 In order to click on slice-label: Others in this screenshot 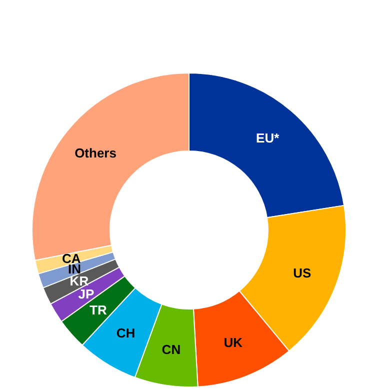, I will do `click(95, 153)`.